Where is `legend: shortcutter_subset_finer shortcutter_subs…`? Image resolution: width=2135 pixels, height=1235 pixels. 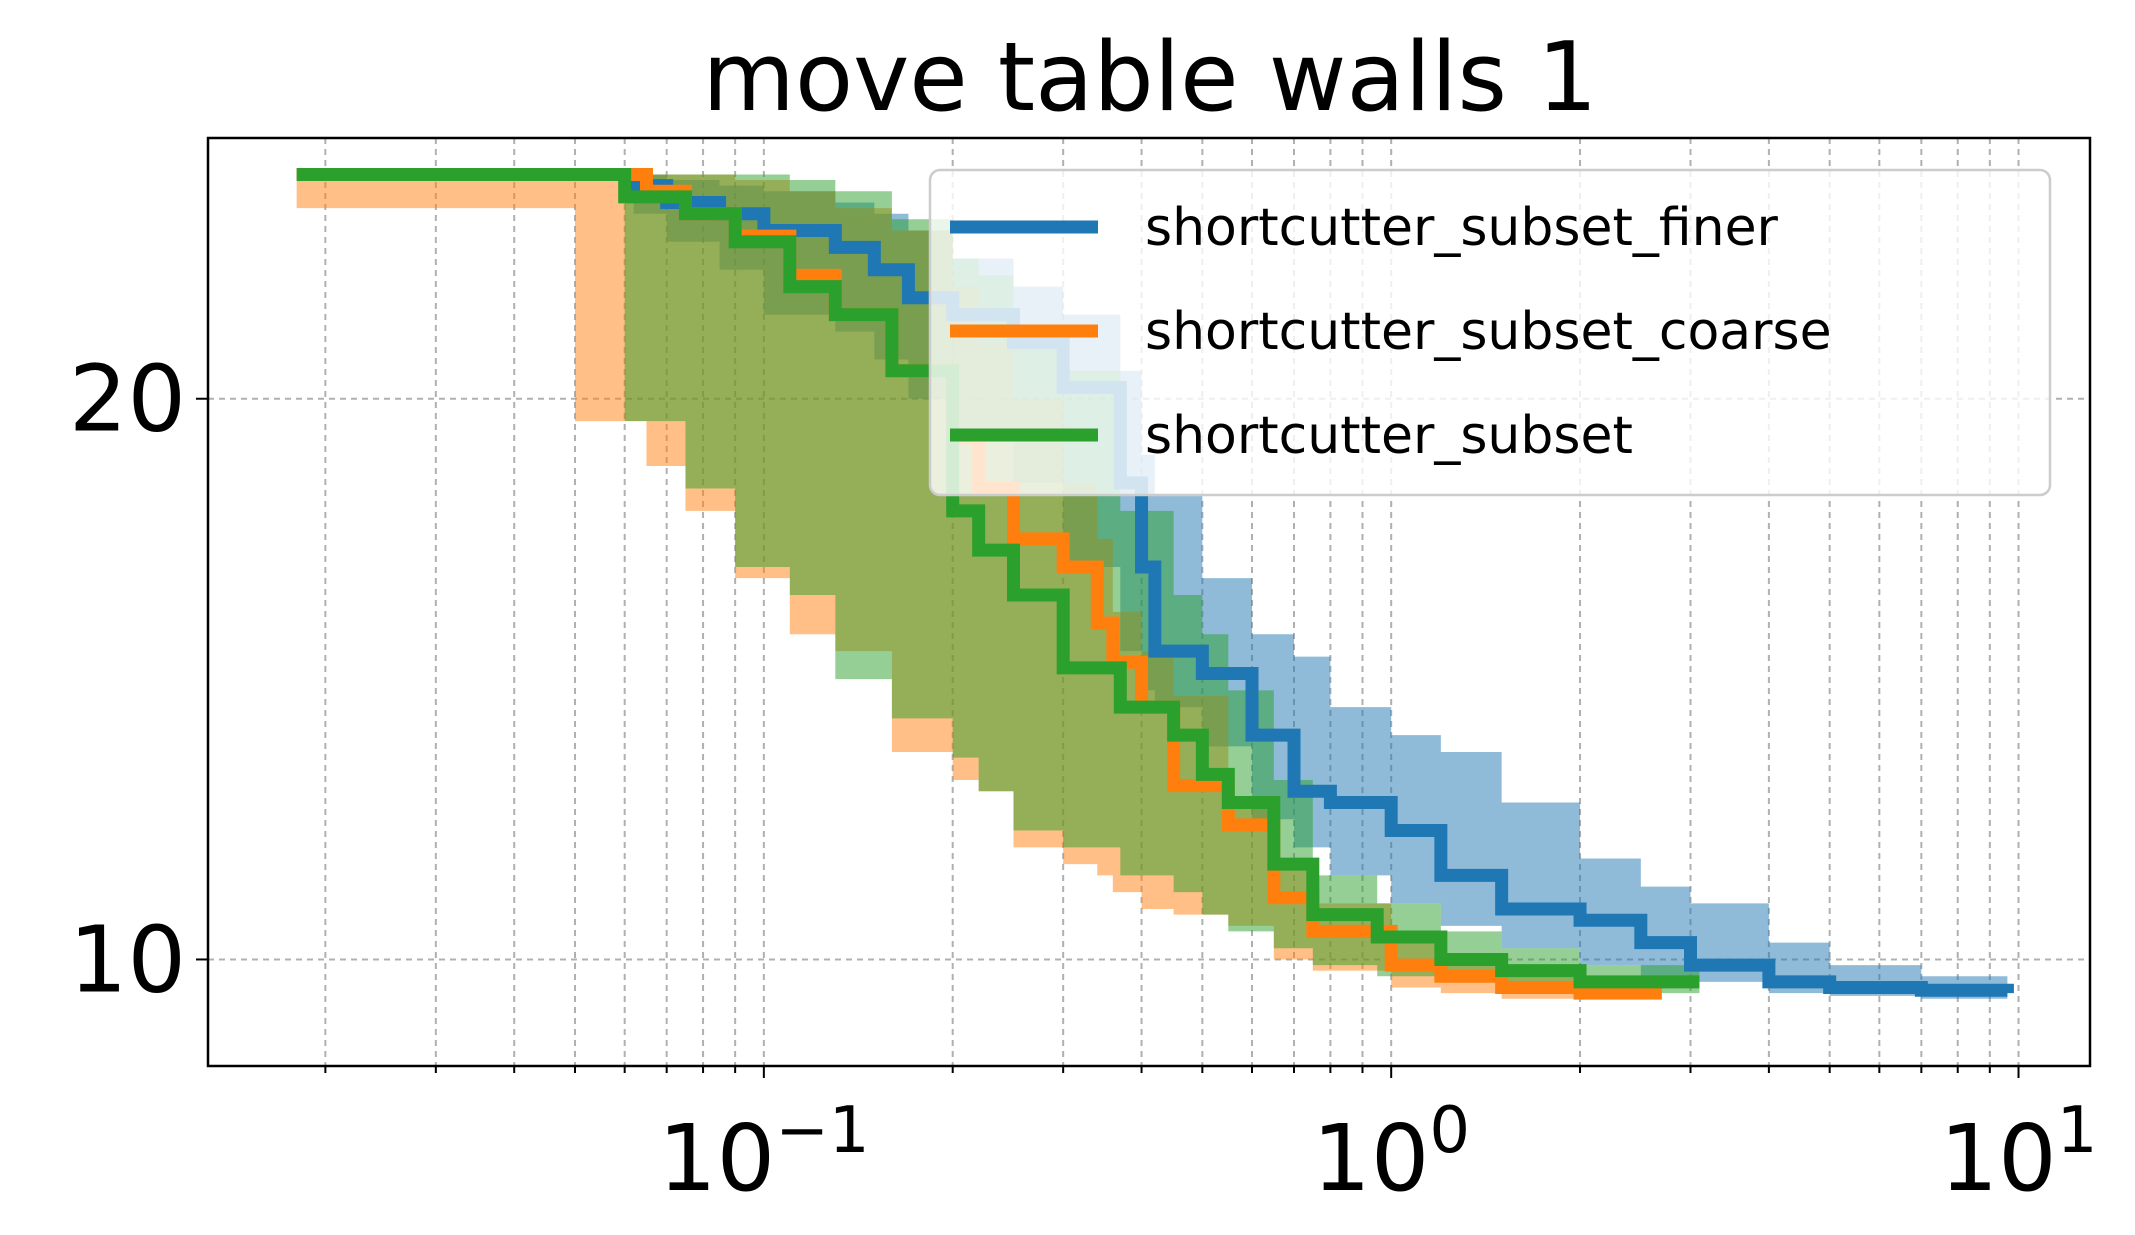 legend: shortcutter_subset_finer shortcutter_subs… is located at coordinates (1490, 332).